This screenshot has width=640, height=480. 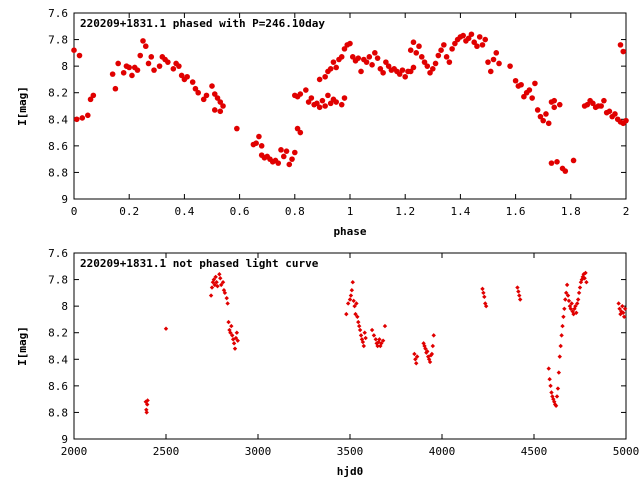 What do you see at coordinates (571, 211) in the screenshot?
I see `chart-1-x-tick-label: 1.8` at bounding box center [571, 211].